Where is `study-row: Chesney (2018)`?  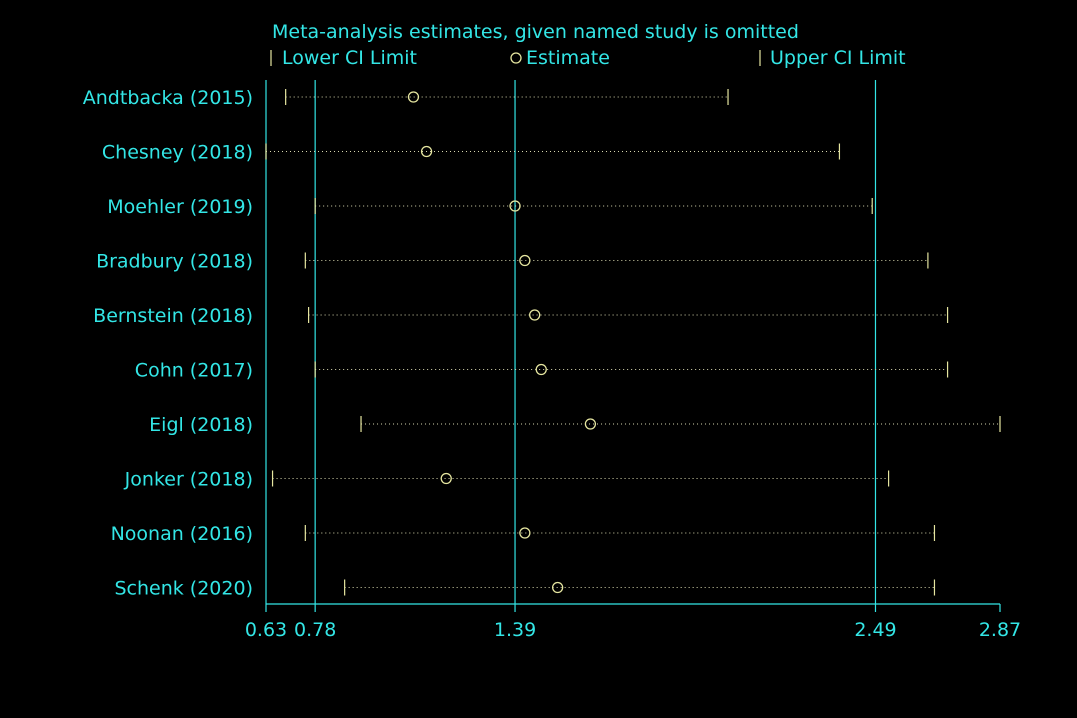
study-row: Chesney (2018) is located at coordinates (471, 153).